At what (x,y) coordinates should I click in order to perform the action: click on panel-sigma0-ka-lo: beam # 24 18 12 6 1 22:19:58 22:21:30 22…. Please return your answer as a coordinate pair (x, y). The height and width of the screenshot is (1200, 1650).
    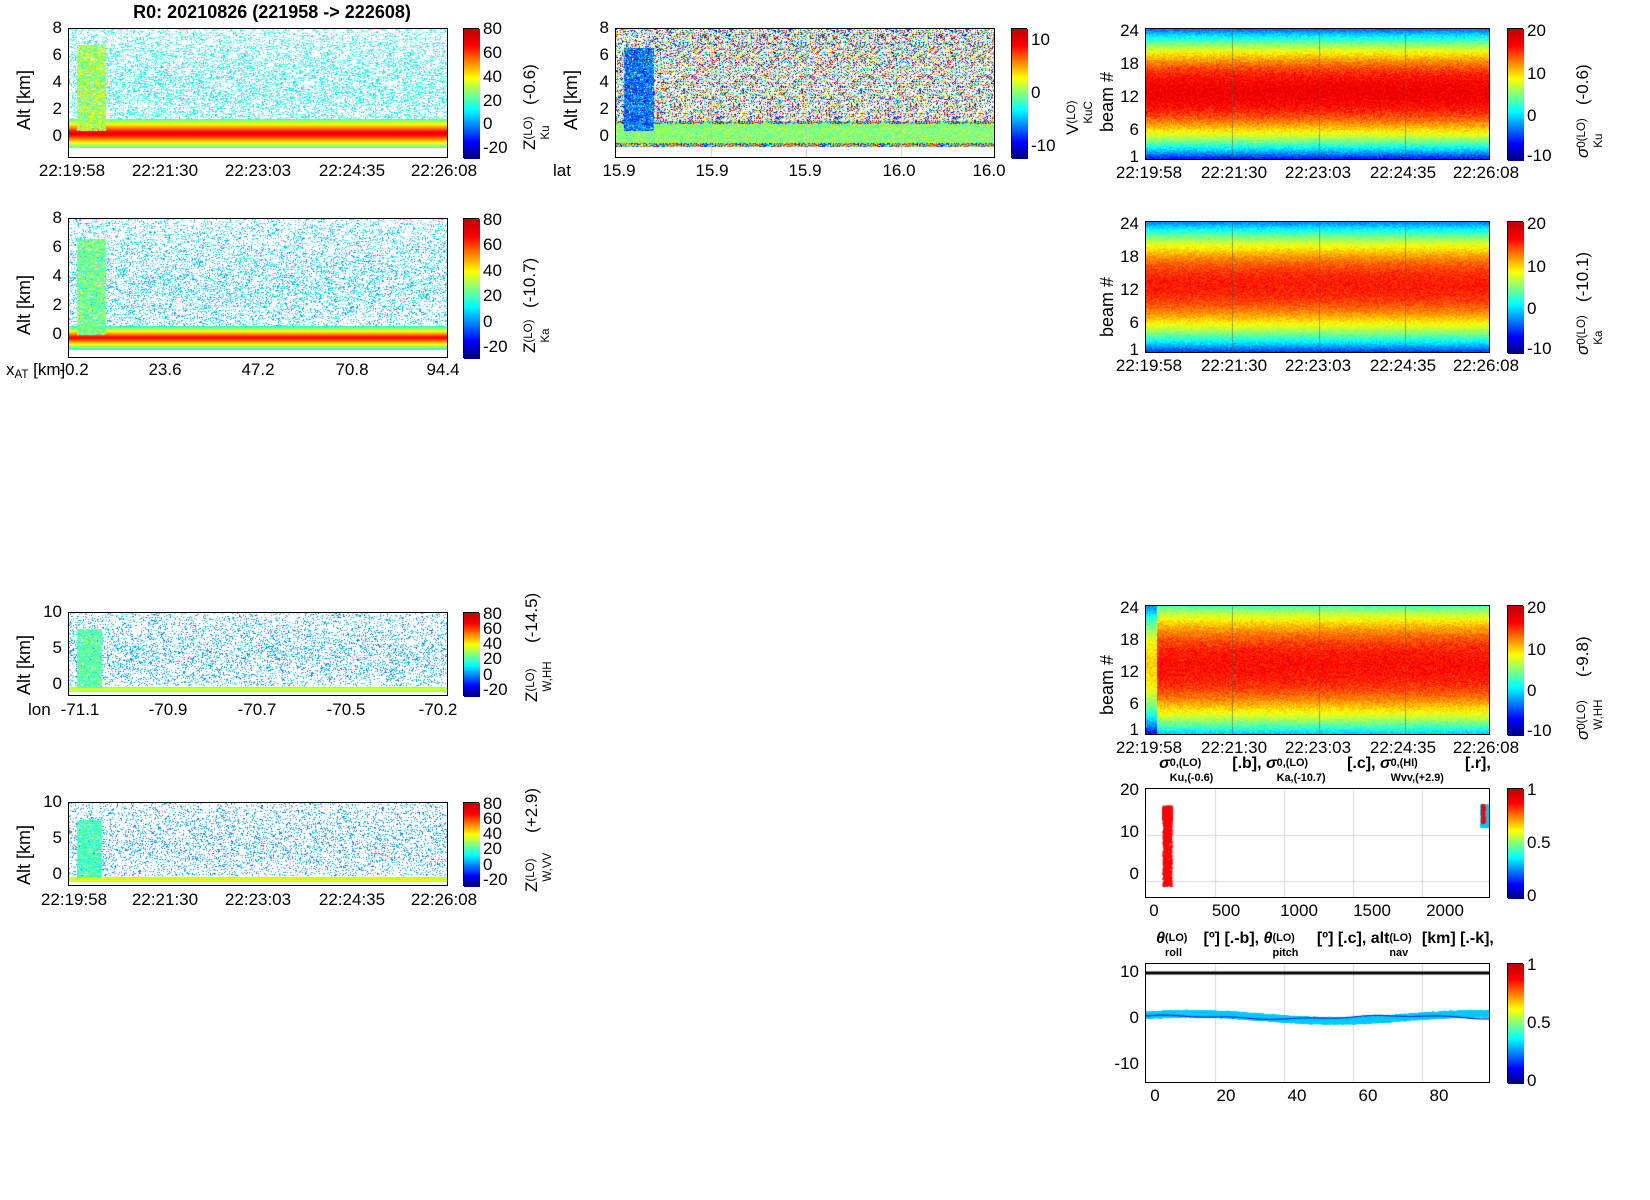
    Looking at the image, I should click on (1362, 302).